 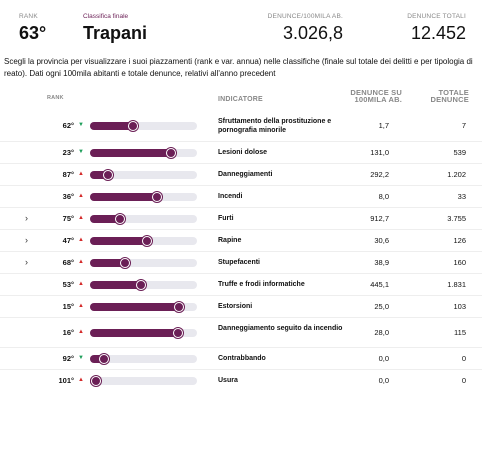 I want to click on header-density-label: DENUNCE/100MILA AB., so click(x=305, y=16).